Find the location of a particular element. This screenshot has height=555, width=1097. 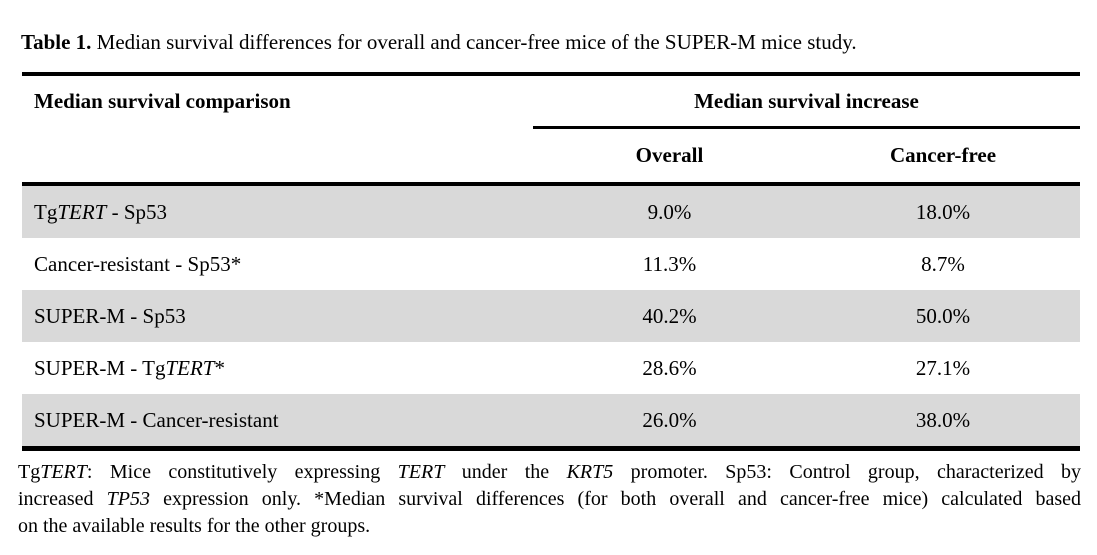

row-label: TgTERT - Sp53 is located at coordinates (101, 211).